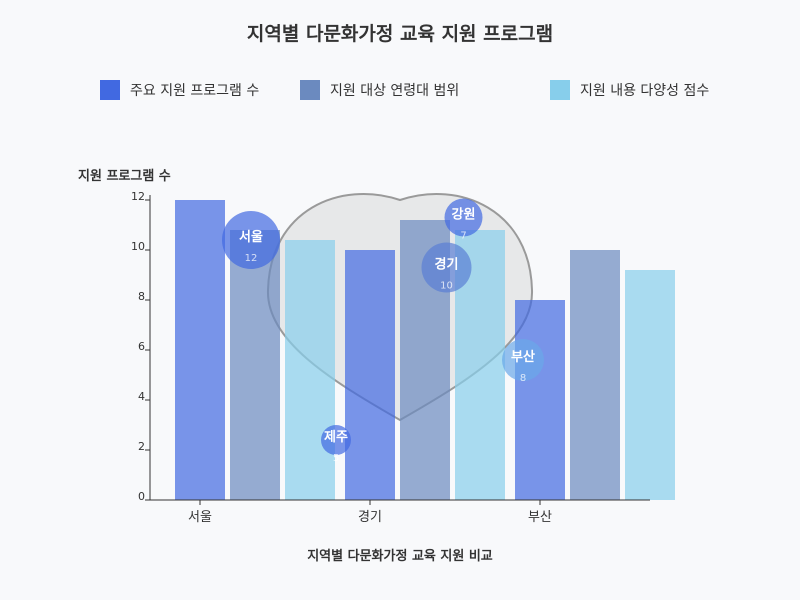  What do you see at coordinates (540, 517) in the screenshot?
I see `x-tick-label-2: 부산` at bounding box center [540, 517].